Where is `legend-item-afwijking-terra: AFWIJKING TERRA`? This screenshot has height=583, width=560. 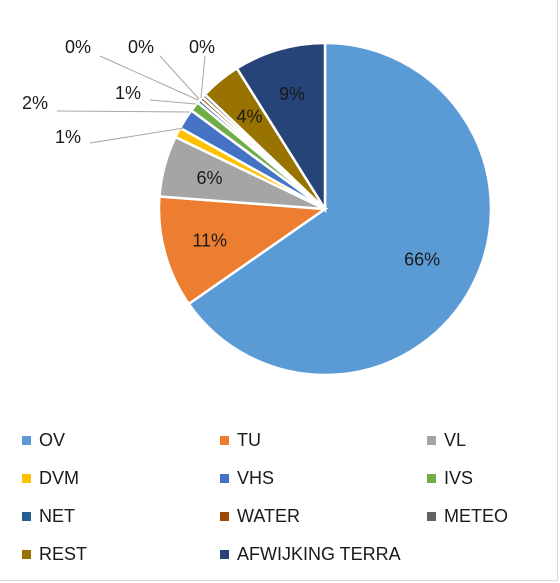
legend-item-afwijking-terra: AFWIJKING TERRA is located at coordinates (310, 554).